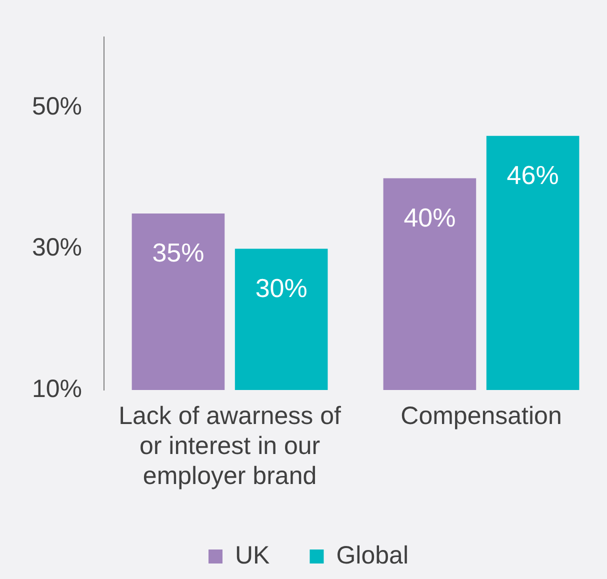 This screenshot has width=607, height=579. Describe the element at coordinates (372, 555) in the screenshot. I see `legend-label: Global` at that location.